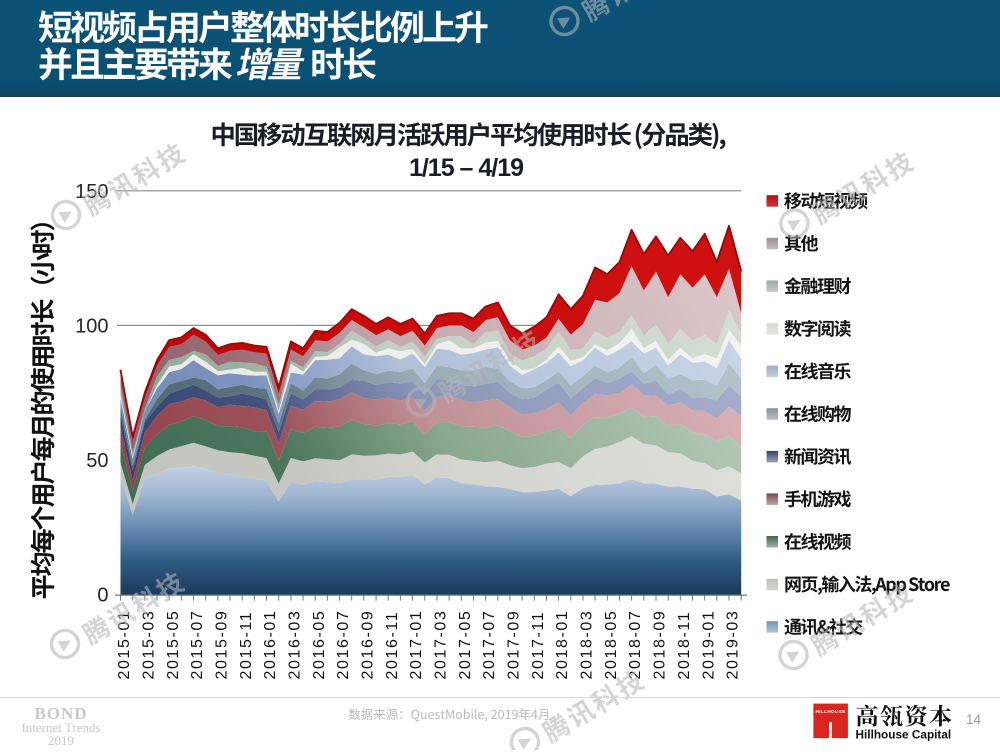 This screenshot has height=755, width=1000. Describe the element at coordinates (904, 735) in the screenshot. I see `svg-text: Hillhouse Capital` at that location.